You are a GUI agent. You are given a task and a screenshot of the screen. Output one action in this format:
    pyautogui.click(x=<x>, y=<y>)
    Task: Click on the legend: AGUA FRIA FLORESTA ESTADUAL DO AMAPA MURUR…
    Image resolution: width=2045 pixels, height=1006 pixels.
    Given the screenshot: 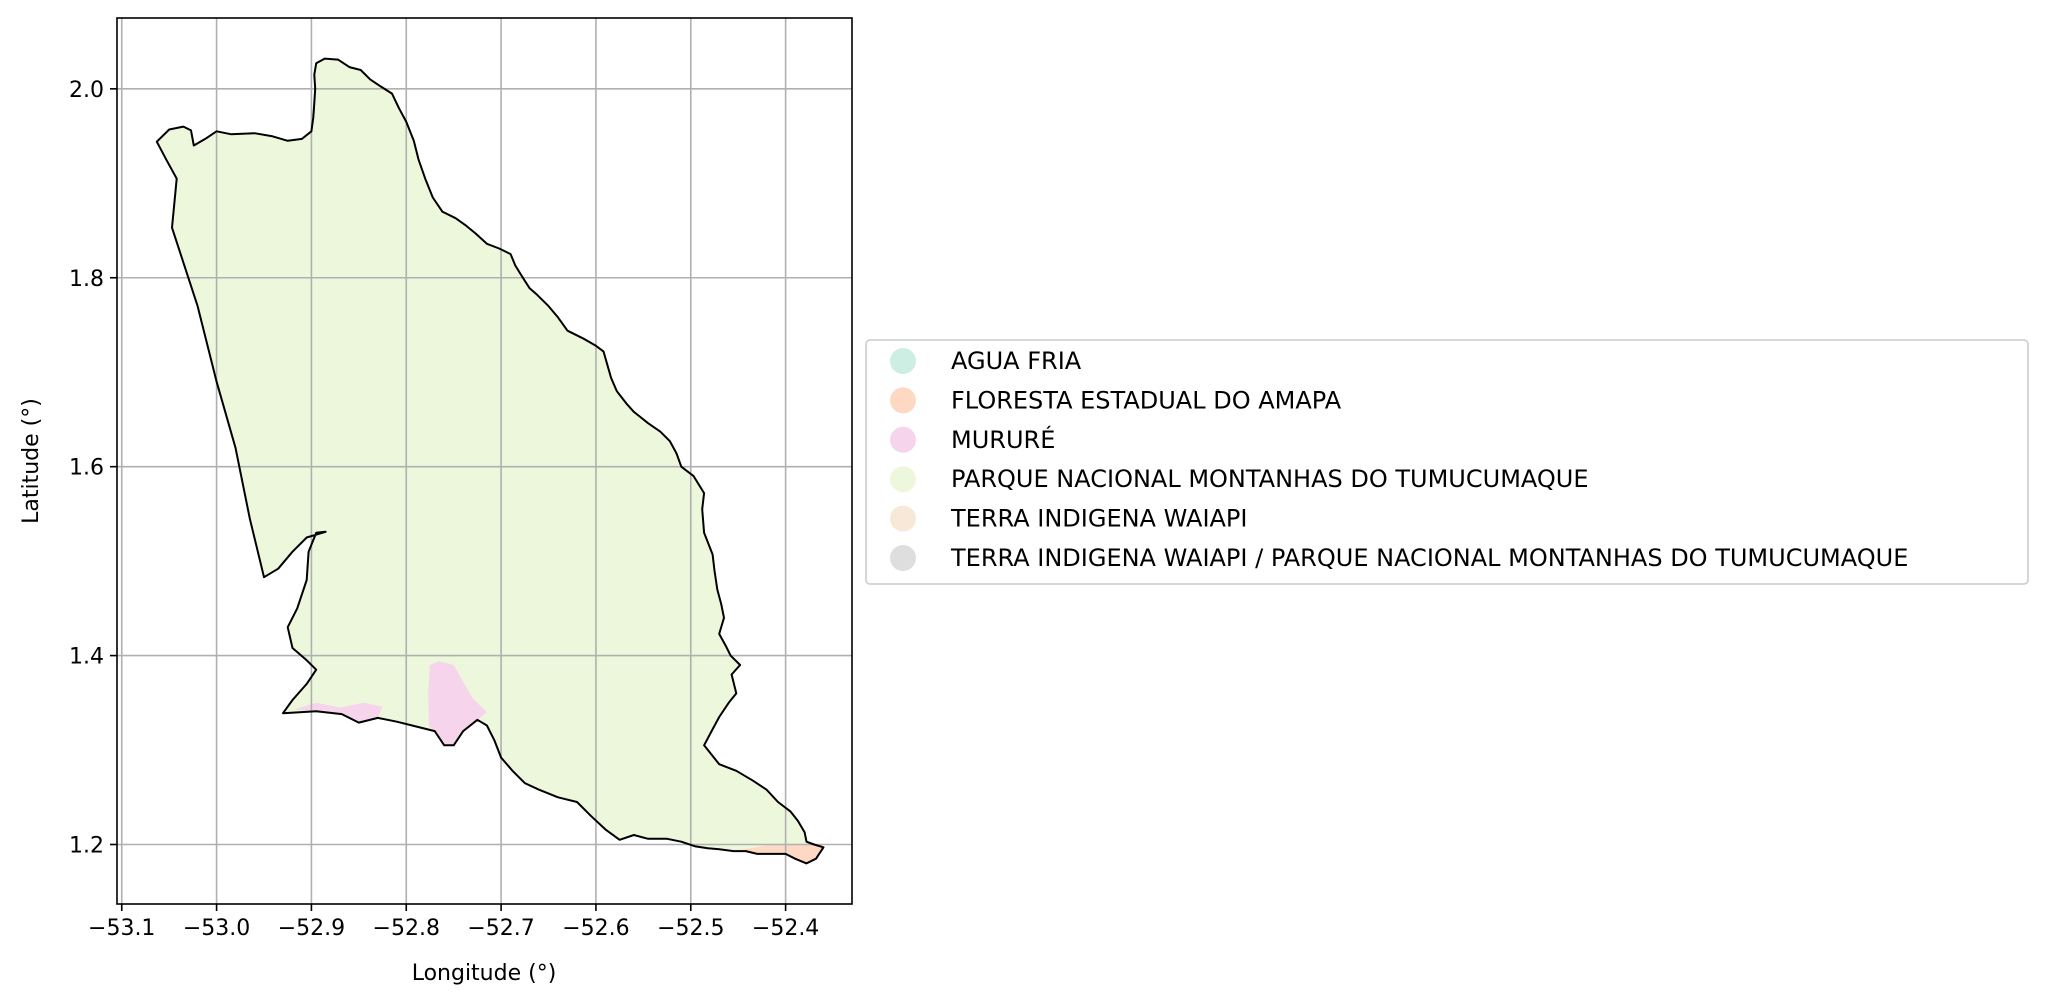 What is the action you would take?
    pyautogui.click(x=1447, y=462)
    